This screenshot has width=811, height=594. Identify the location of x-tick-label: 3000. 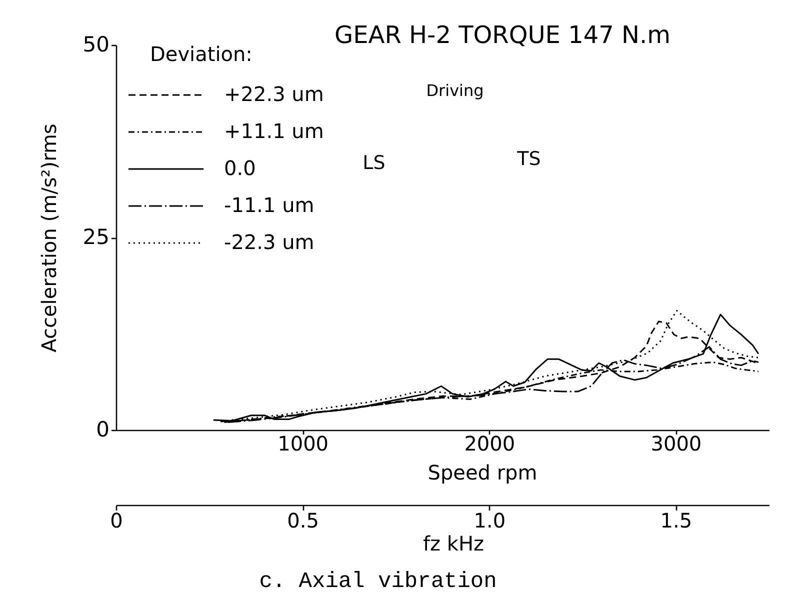
(676, 444).